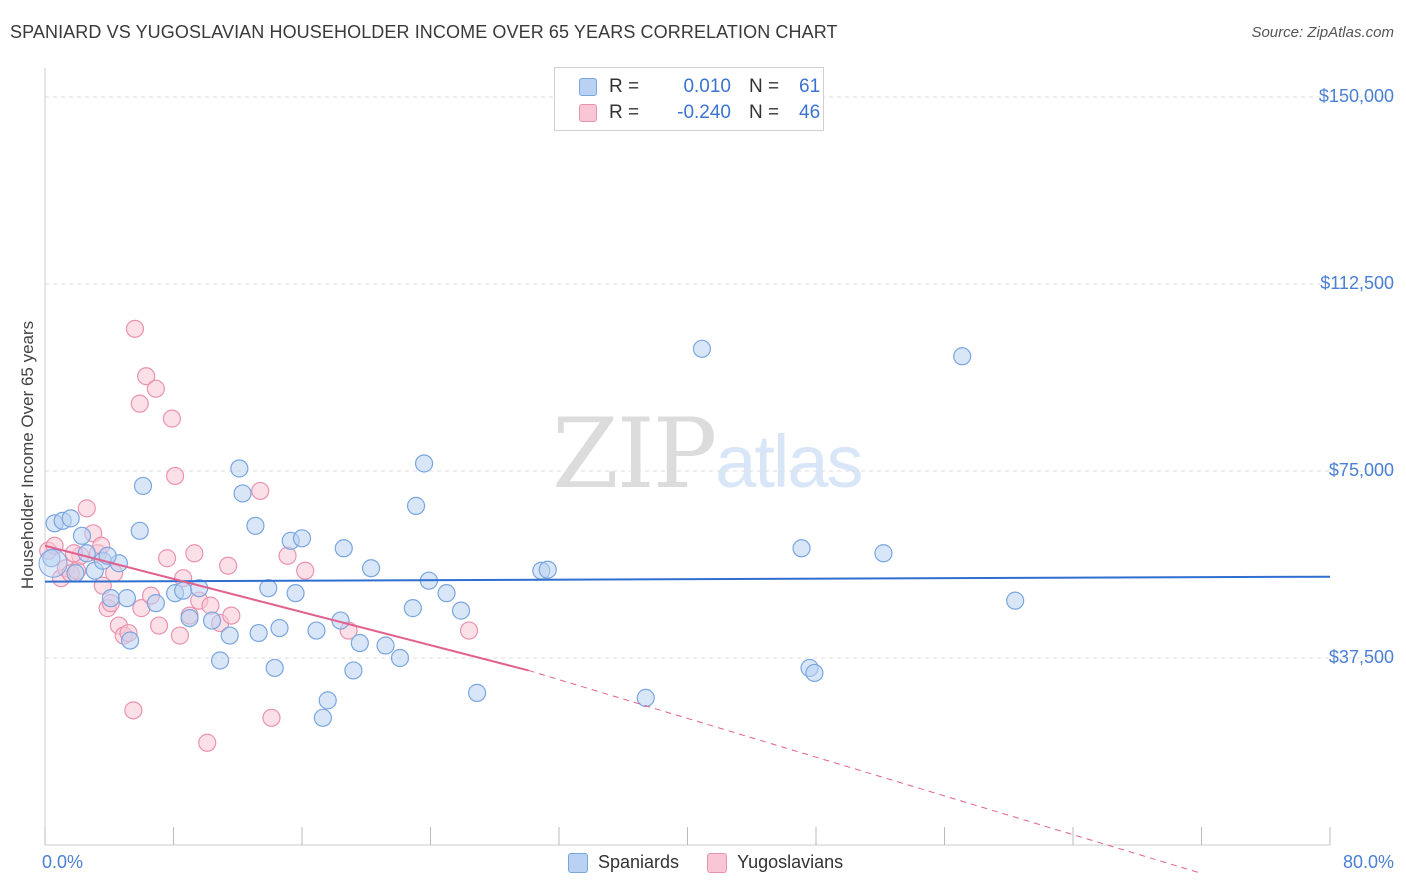 This screenshot has width=1406, height=892. I want to click on watermark-zip: ZIP, so click(634, 454).